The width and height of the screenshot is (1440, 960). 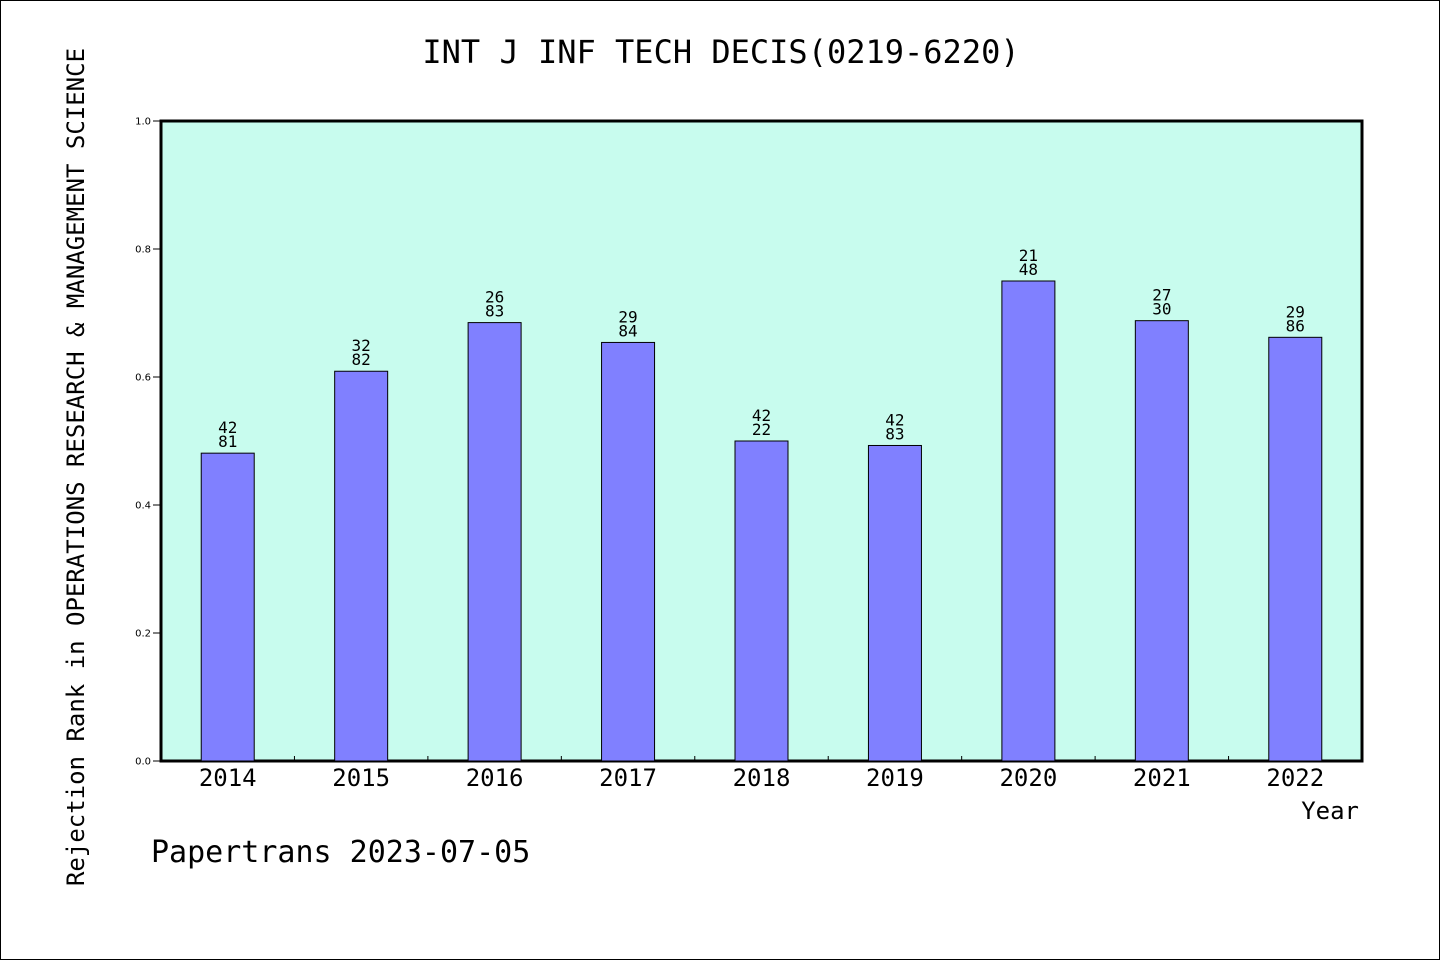 What do you see at coordinates (495, 778) in the screenshot?
I see `x-tick-label-2016: 2016` at bounding box center [495, 778].